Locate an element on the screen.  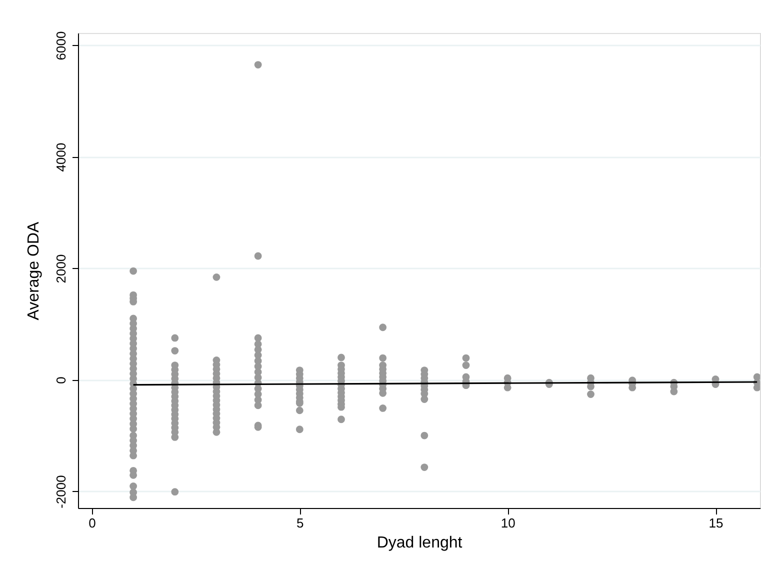
x-axis-title: Dyad lenght is located at coordinates (419, 543).